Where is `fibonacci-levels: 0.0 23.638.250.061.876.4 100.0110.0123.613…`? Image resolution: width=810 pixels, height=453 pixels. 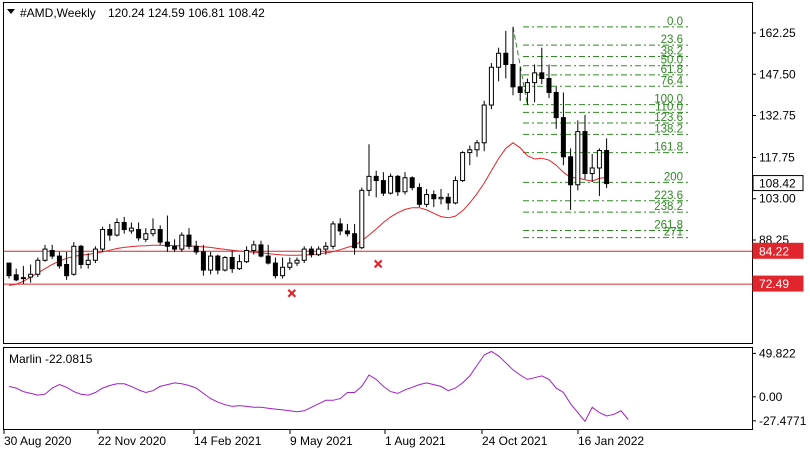
fibonacci-levels: 0.0 23.638.250.061.876.4 100.0110.0123.613… is located at coordinates (600, 127).